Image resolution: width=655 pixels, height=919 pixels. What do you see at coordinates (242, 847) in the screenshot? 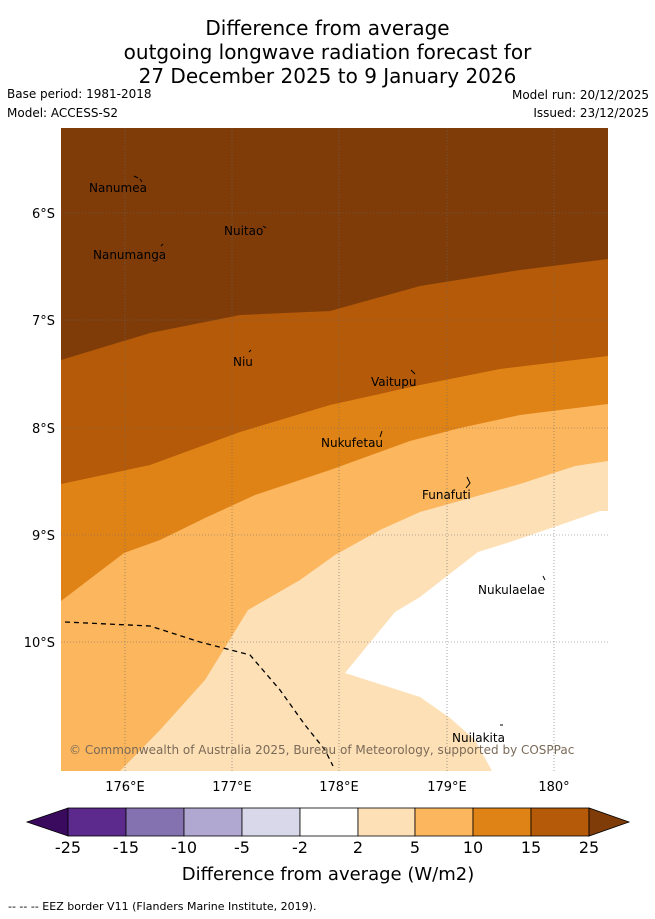
I see `cb-label-m5: -5` at bounding box center [242, 847].